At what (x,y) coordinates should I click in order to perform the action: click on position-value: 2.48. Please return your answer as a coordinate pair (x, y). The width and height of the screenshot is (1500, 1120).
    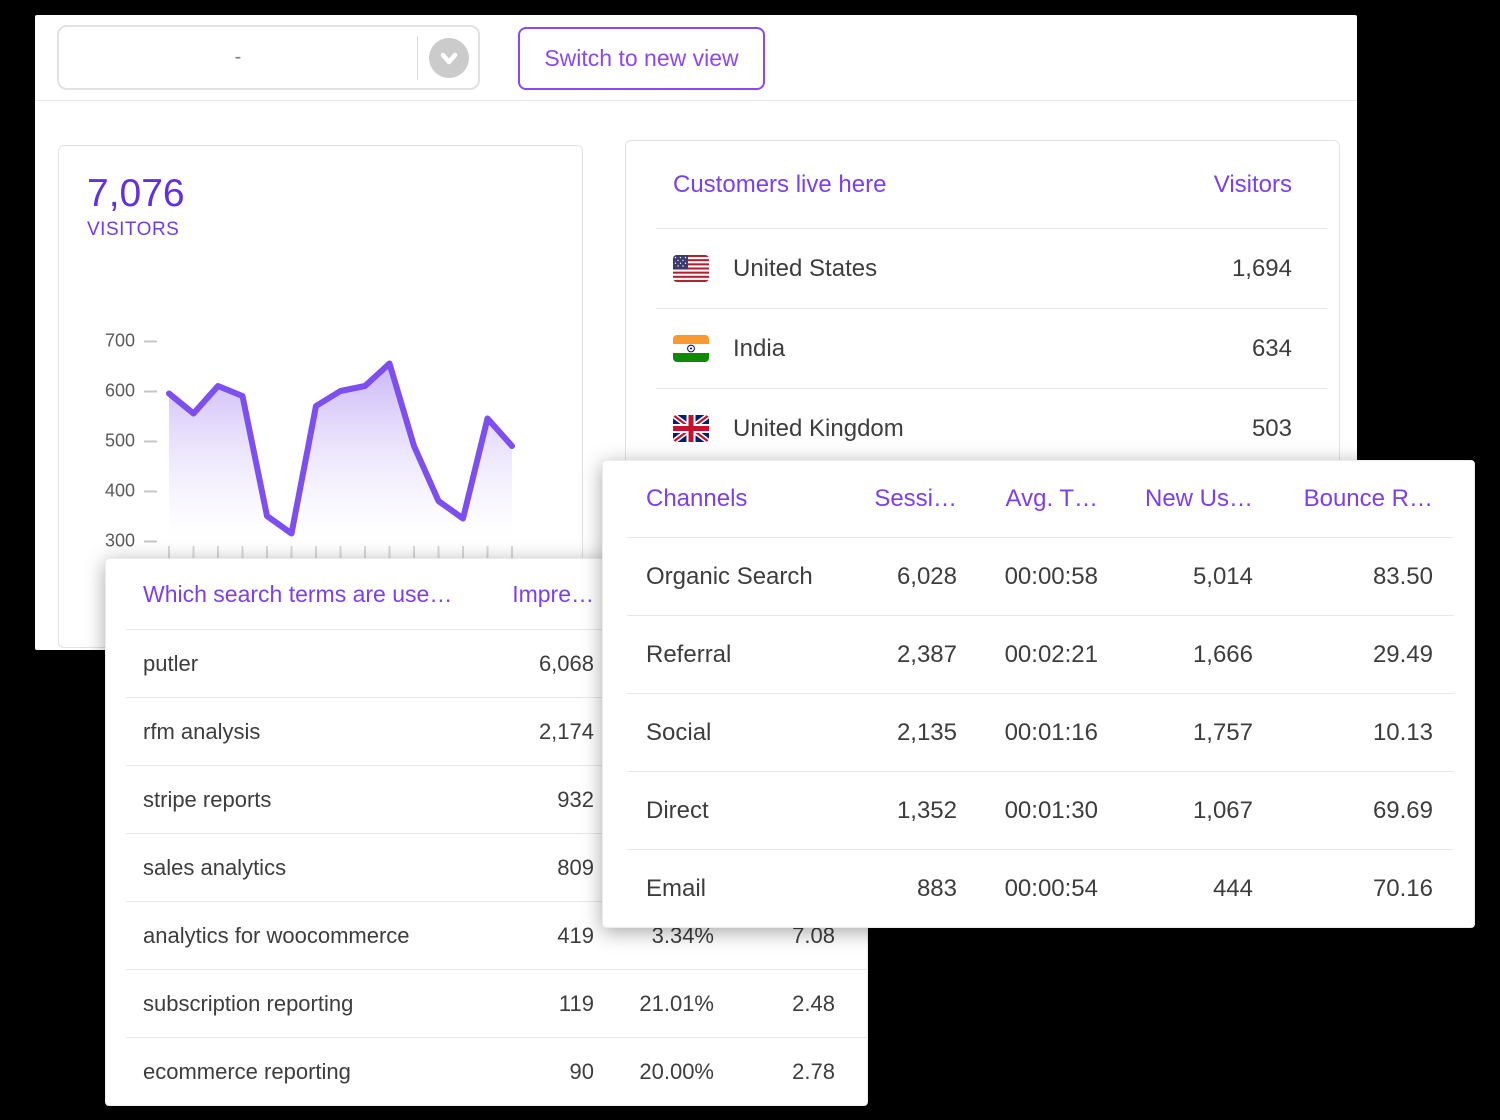
    Looking at the image, I should click on (813, 1003).